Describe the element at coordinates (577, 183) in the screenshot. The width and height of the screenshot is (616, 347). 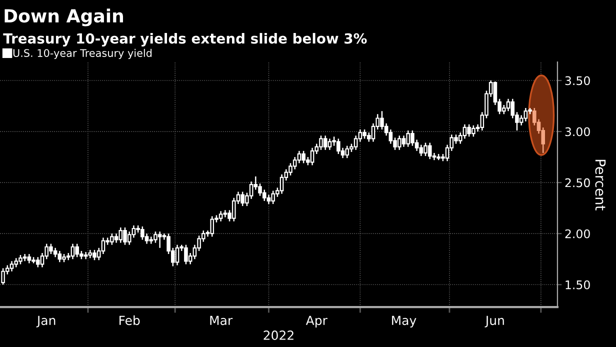
I see `y-tick-label: 2.50` at that location.